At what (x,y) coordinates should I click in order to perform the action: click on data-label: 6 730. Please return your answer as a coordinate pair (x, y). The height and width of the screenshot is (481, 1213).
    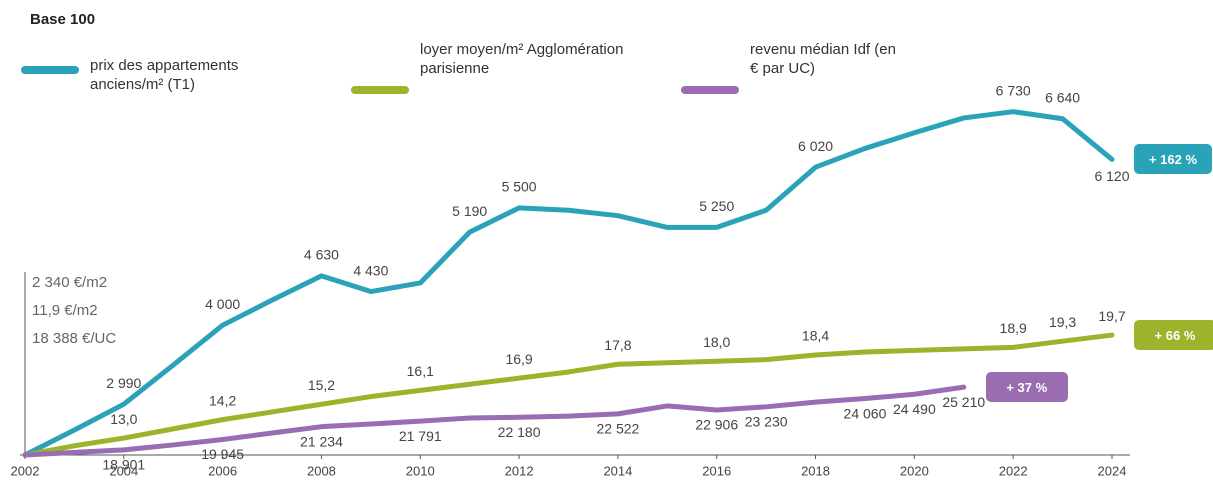
    Looking at the image, I should click on (1013, 90).